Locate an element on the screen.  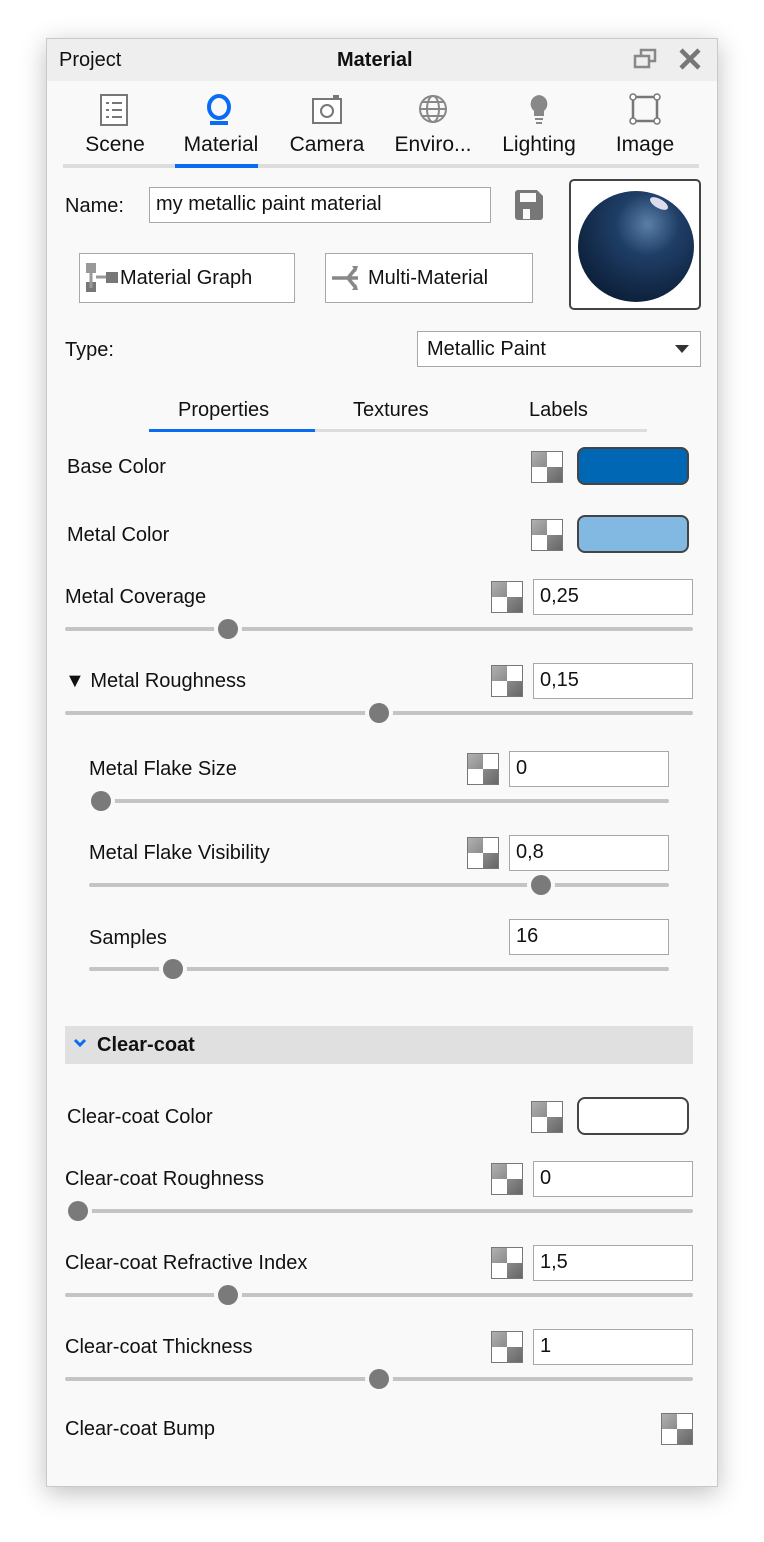
clear-coat-ior-input: 1,5 is located at coordinates (613, 1263).